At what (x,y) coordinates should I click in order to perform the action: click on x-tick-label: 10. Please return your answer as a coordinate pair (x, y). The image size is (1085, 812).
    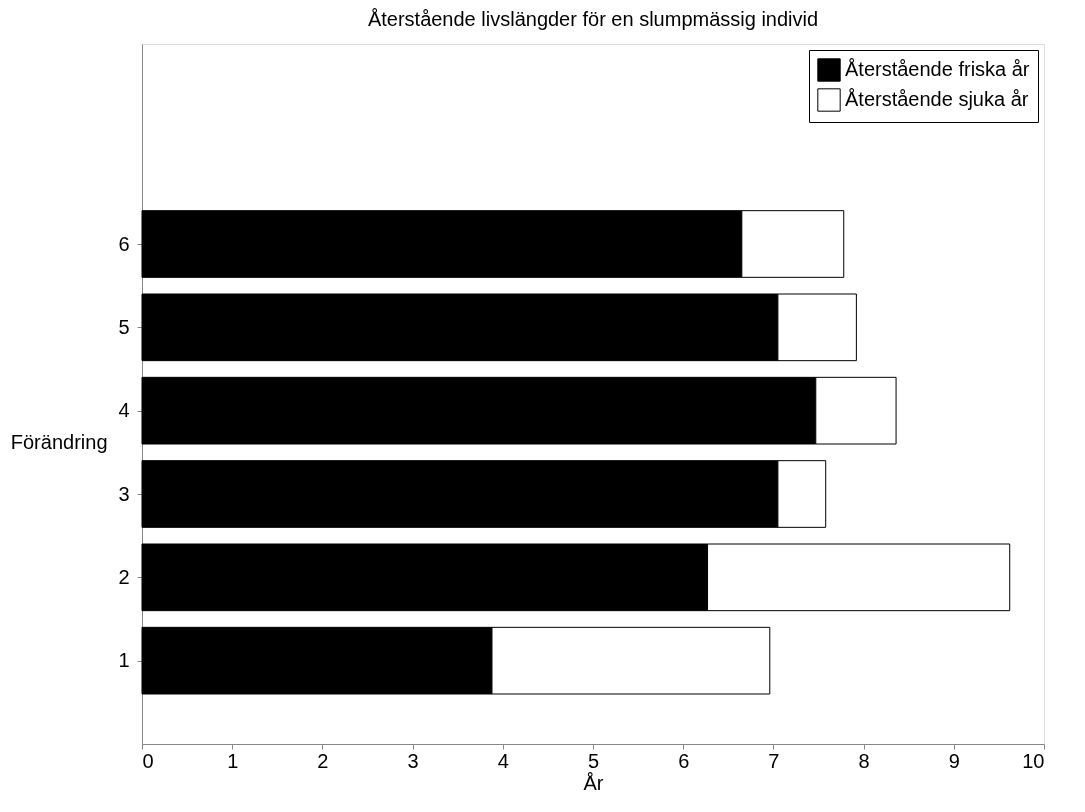
    Looking at the image, I should click on (1033, 760).